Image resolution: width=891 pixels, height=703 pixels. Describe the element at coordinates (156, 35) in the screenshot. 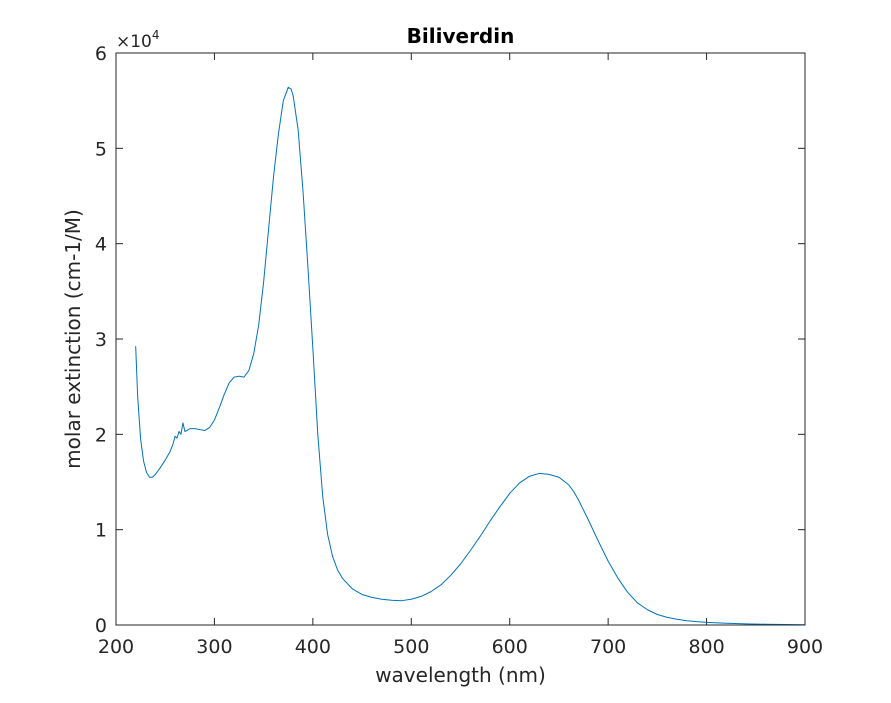

I see `y-exponent-power: 4` at that location.